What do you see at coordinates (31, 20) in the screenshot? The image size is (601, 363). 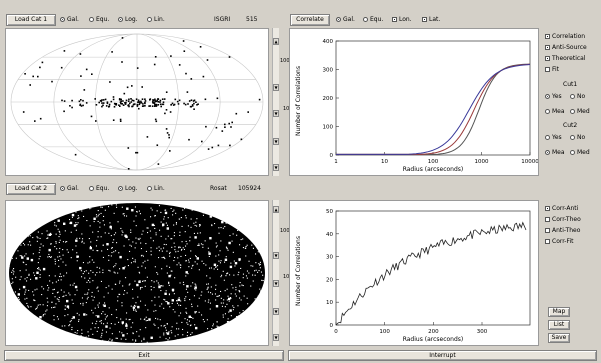 I see `load-cat1-button: Load Cat 1` at bounding box center [31, 20].